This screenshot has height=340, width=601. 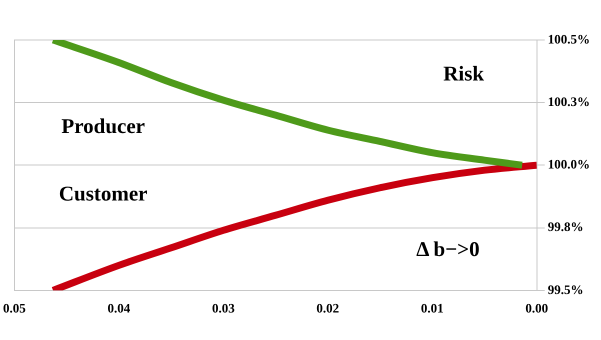 I want to click on x-tick-label: 0.02, so click(x=328, y=308).